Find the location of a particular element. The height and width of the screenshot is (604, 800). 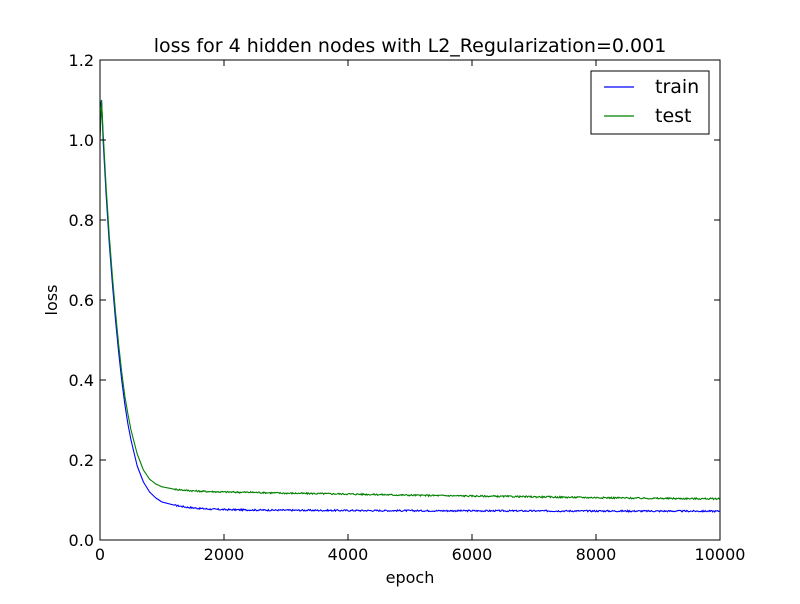

y-tick-label: 1.2 is located at coordinates (81, 60).